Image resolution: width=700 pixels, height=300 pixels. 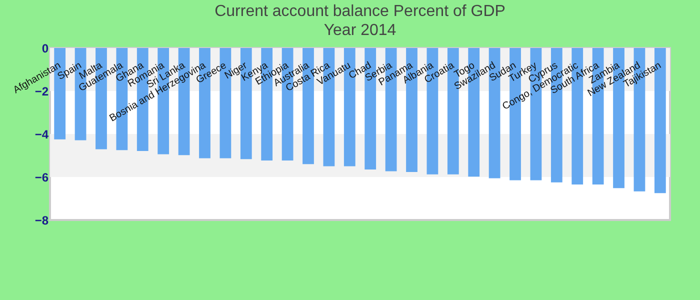 I want to click on y-tick-label: −8, so click(x=41, y=221).